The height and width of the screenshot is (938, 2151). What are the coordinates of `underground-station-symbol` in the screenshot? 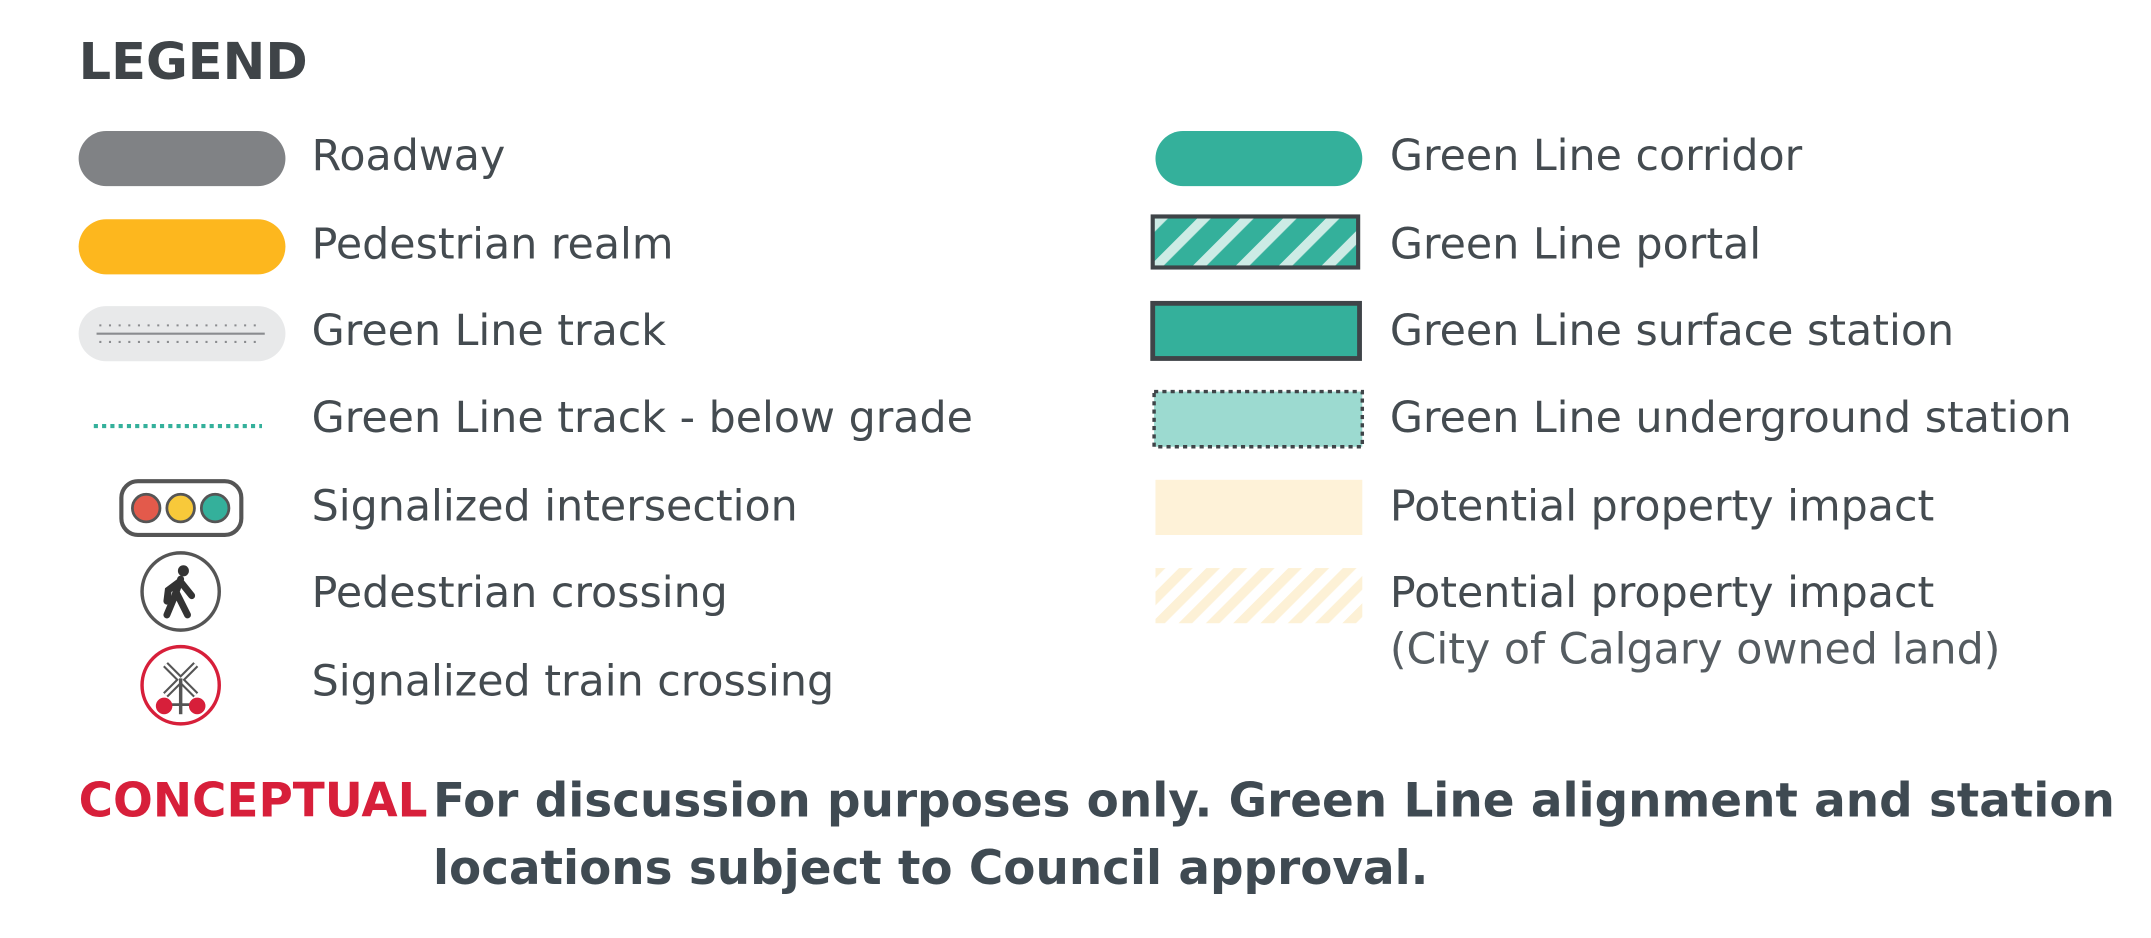 It's located at (1258, 419).